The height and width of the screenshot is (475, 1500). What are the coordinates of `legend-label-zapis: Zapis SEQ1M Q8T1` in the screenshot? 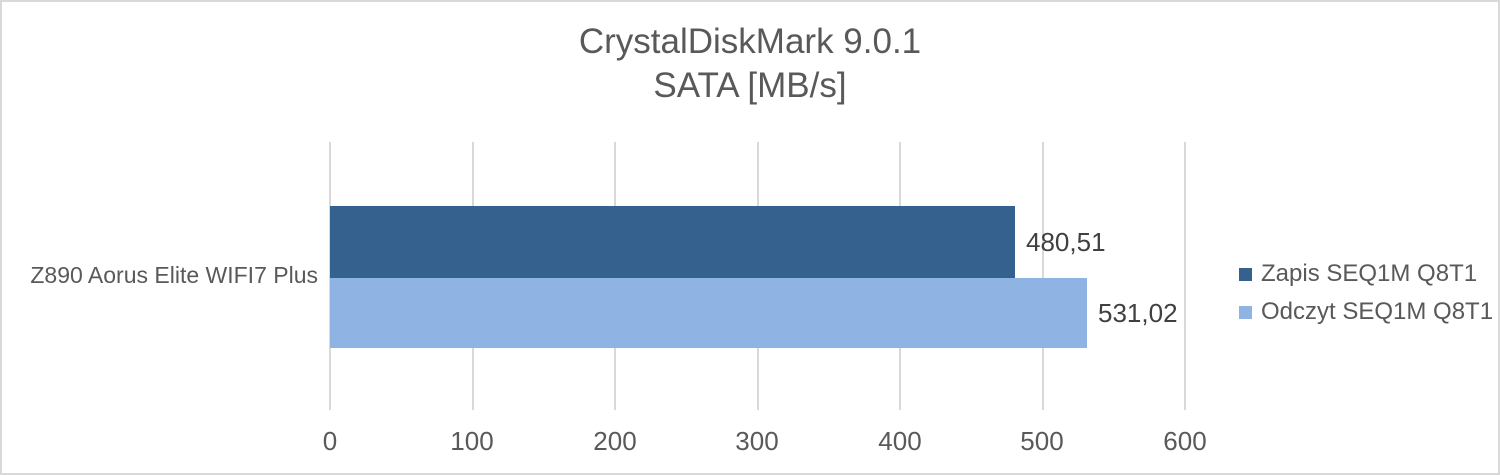 It's located at (1369, 273).